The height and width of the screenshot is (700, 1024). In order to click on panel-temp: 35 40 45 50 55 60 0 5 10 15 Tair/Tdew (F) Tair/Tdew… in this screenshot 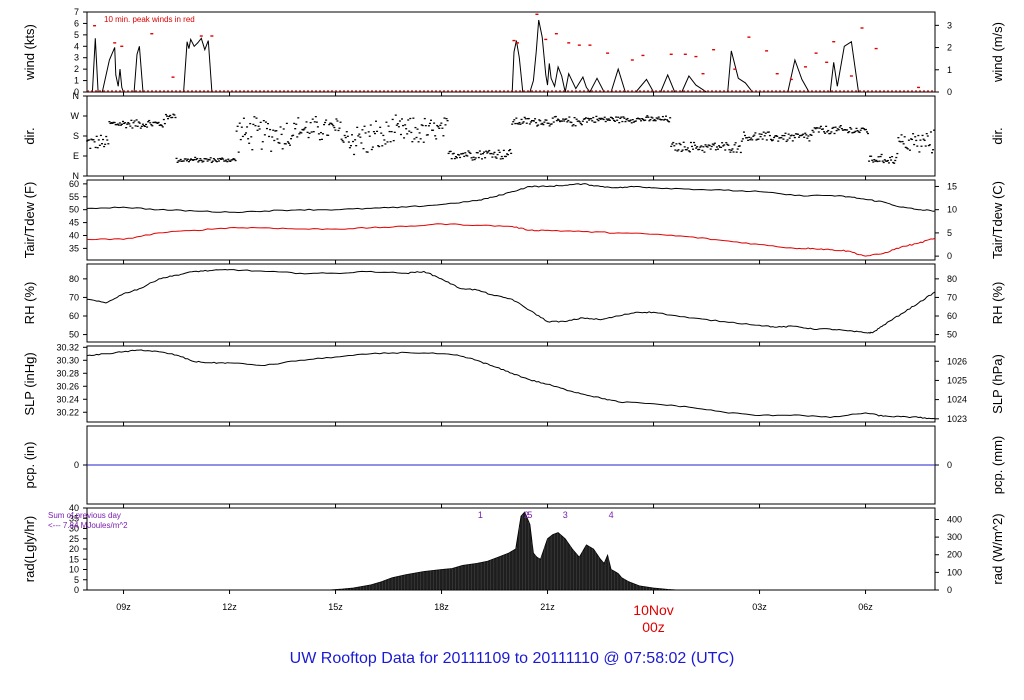, I will do `click(513, 221)`.